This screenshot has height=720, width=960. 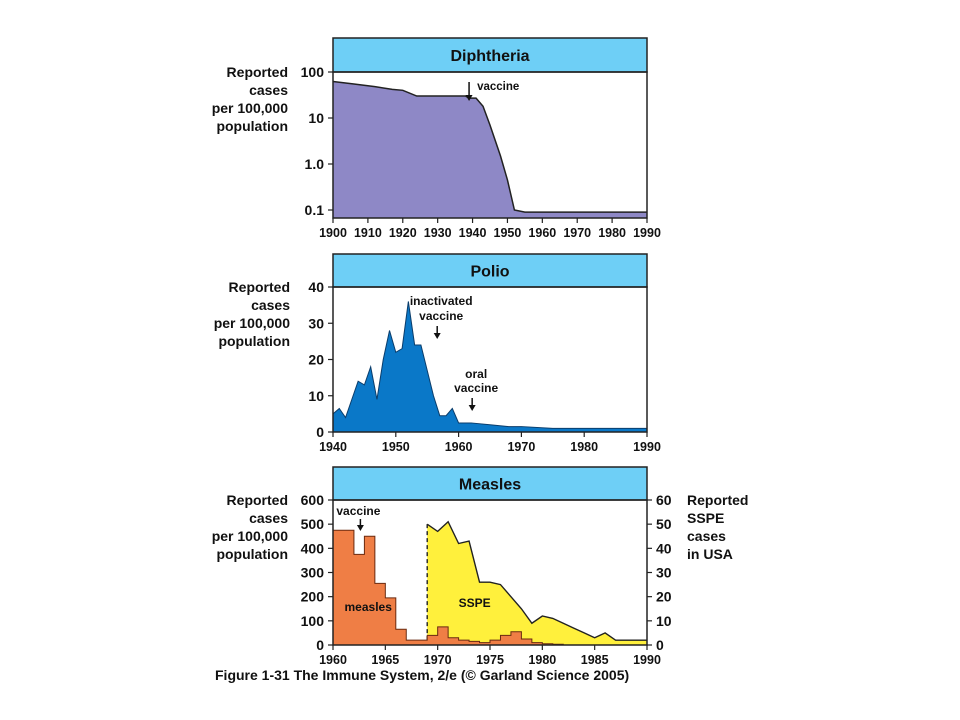 I want to click on polio-ylabel-line: per 100,000, so click(x=252, y=323).